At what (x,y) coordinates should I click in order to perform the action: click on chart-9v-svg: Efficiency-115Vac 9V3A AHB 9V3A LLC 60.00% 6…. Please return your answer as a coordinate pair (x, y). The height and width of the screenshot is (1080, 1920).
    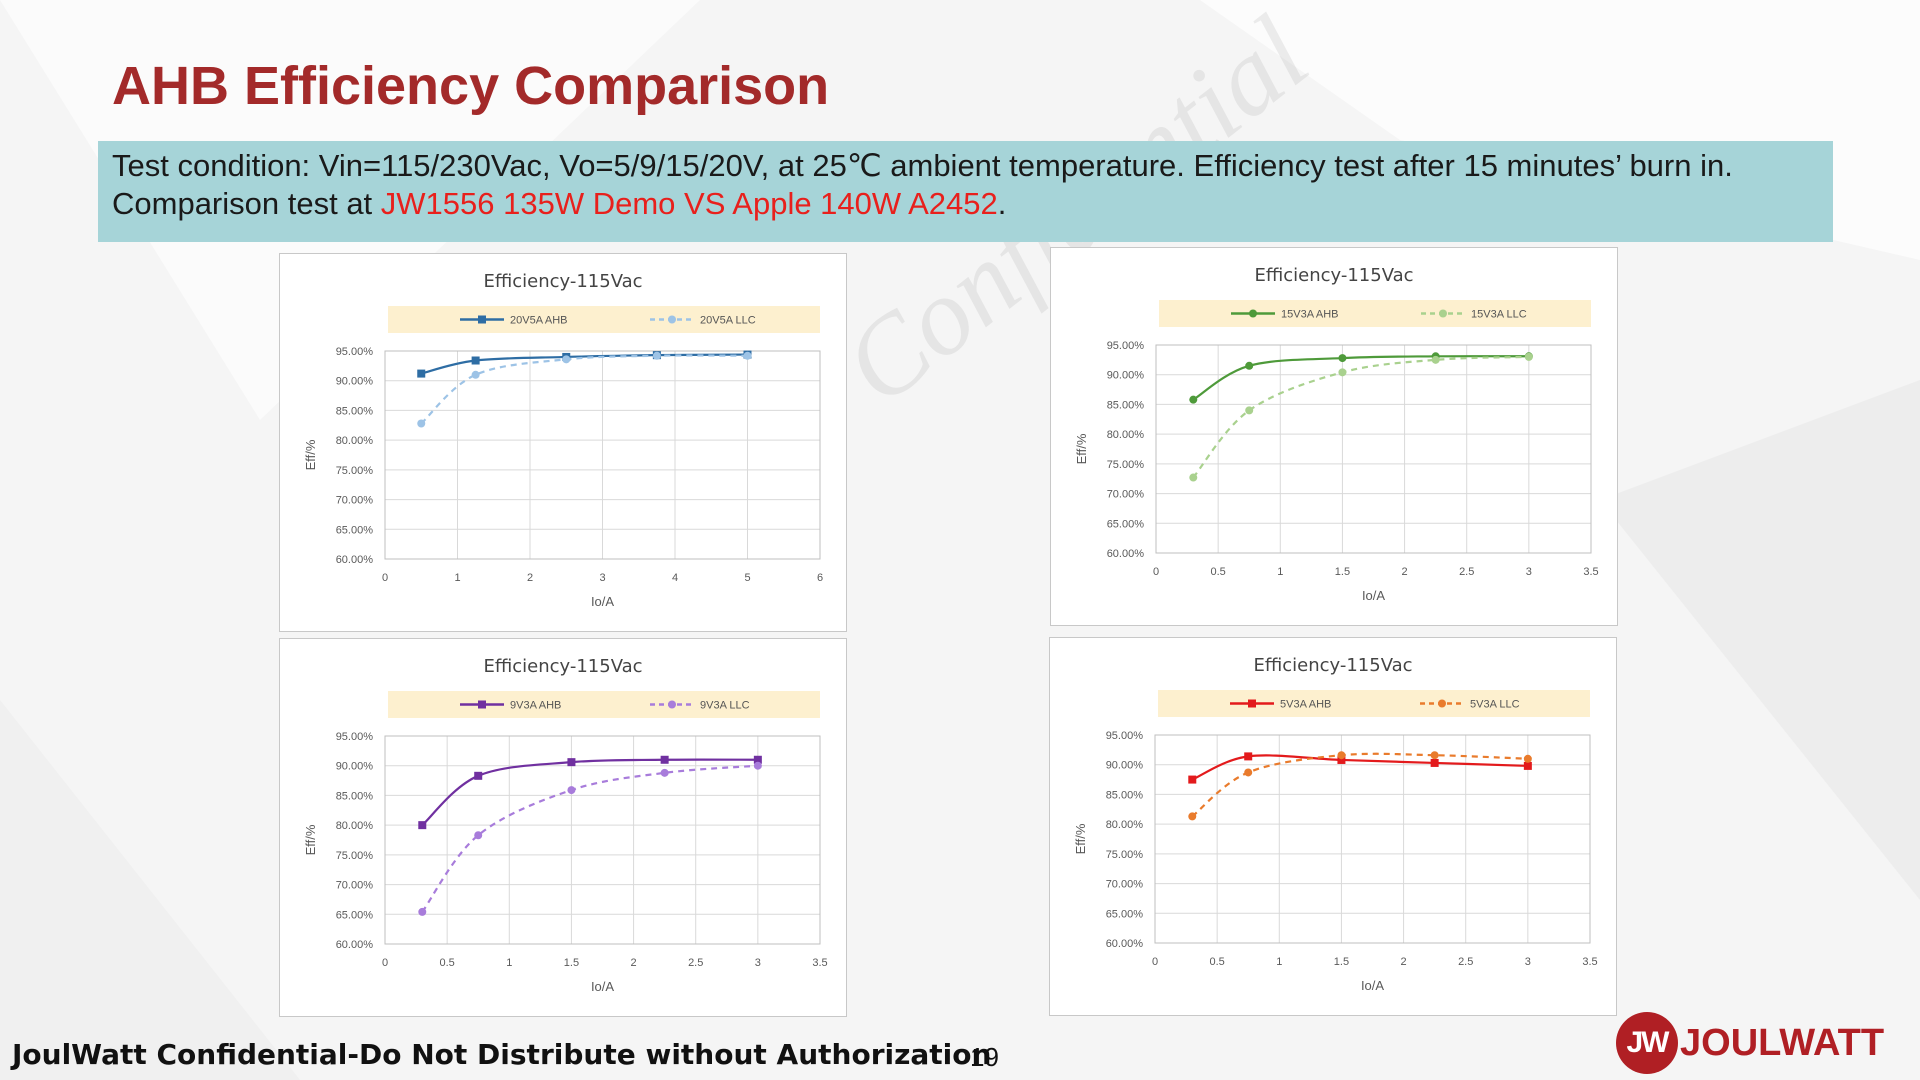
    Looking at the image, I should click on (565, 825).